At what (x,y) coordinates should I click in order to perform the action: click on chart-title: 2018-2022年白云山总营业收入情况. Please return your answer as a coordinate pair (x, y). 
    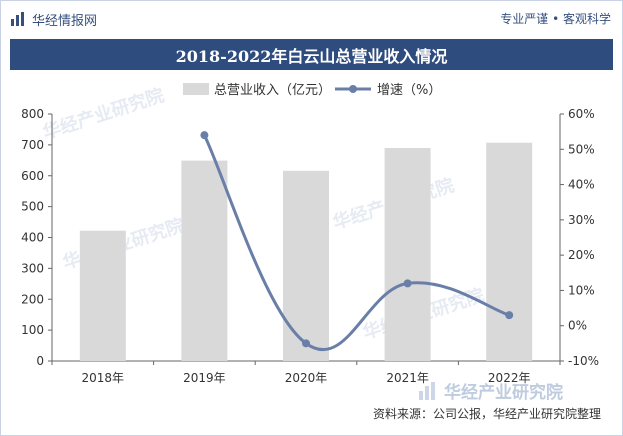
    Looking at the image, I should click on (311, 54).